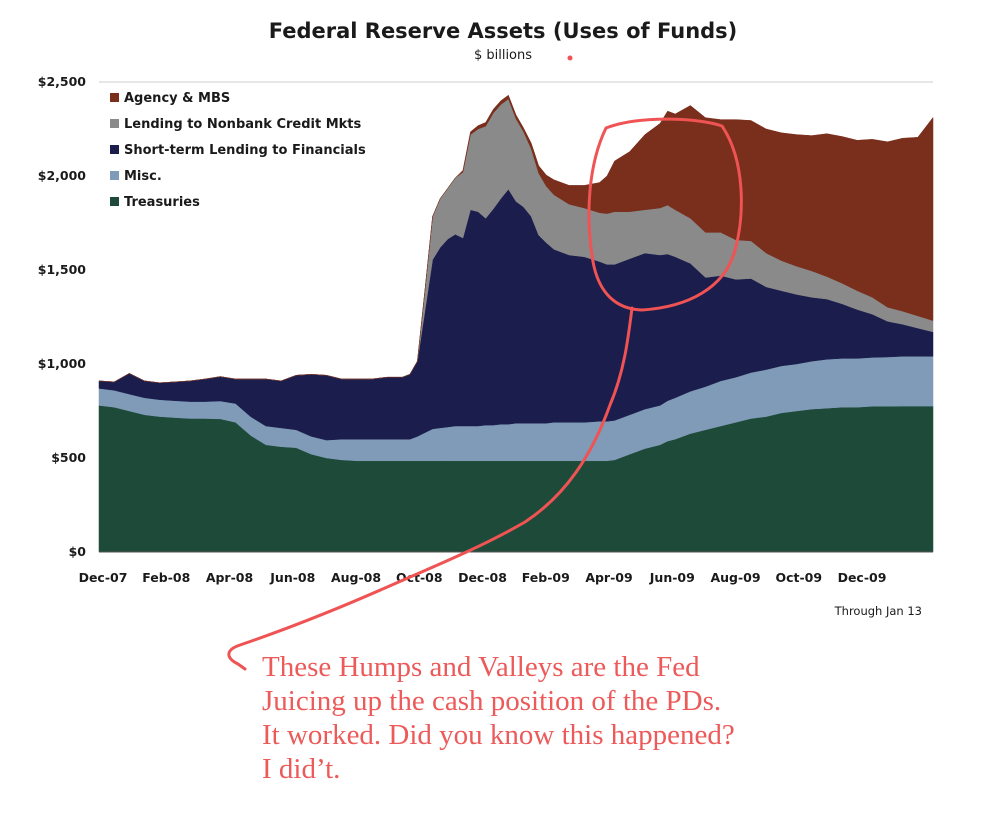  I want to click on legend-label: Lending to Nonbank Credit Mkts, so click(243, 124).